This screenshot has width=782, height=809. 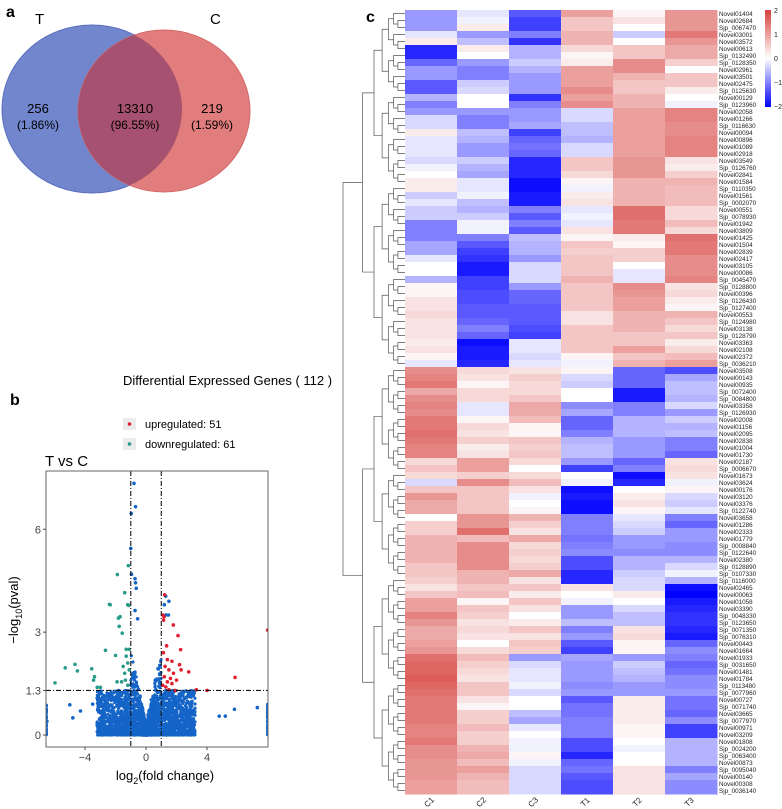 I want to click on column-label: T2, so click(x=637, y=801).